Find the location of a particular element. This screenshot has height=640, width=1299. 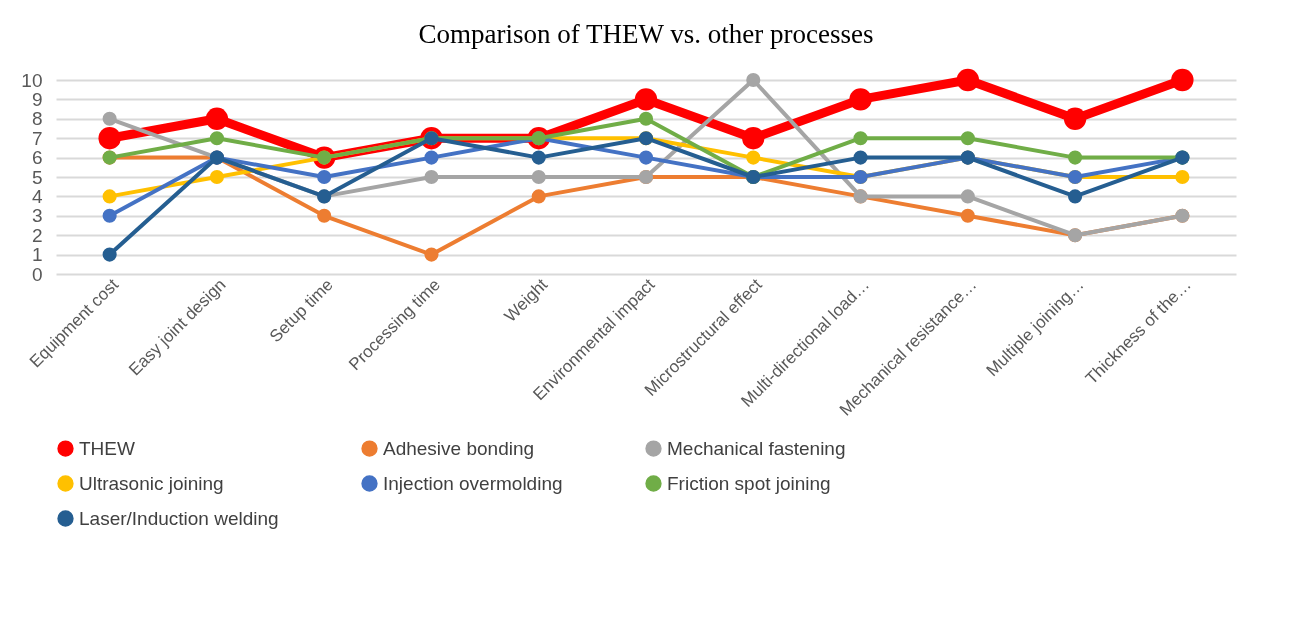

y-tick-label: 9 is located at coordinates (37, 99).